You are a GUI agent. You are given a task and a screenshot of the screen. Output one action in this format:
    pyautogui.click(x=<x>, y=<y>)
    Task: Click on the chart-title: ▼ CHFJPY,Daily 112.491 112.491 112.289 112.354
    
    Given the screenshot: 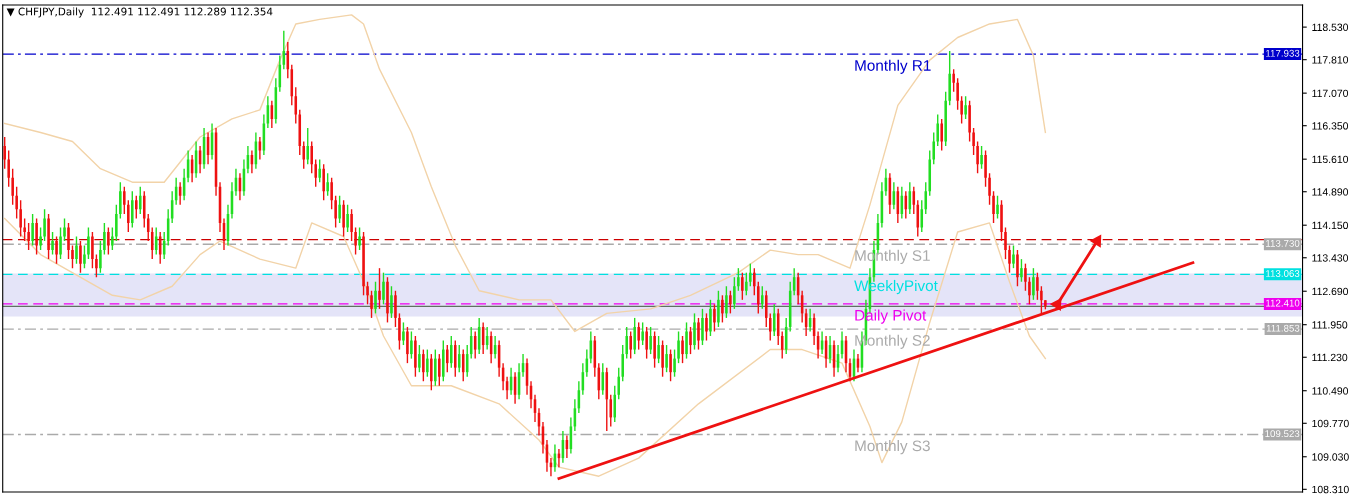 What is the action you would take?
    pyautogui.click(x=139, y=12)
    